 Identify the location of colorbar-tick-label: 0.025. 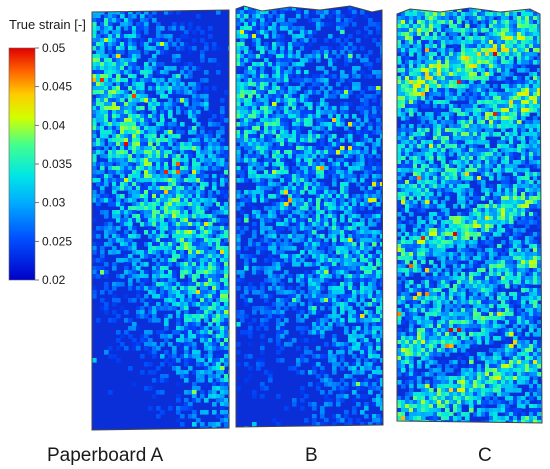
(57, 241).